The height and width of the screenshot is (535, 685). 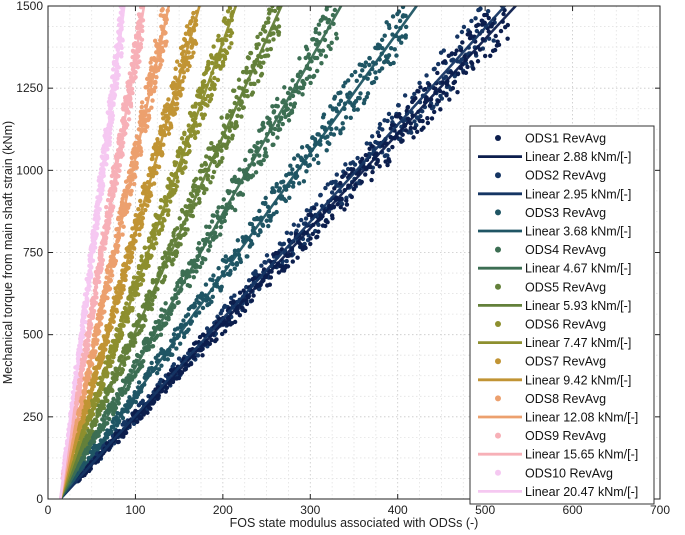 What do you see at coordinates (102, 252) in the screenshot?
I see `fit-line-ods9` at bounding box center [102, 252].